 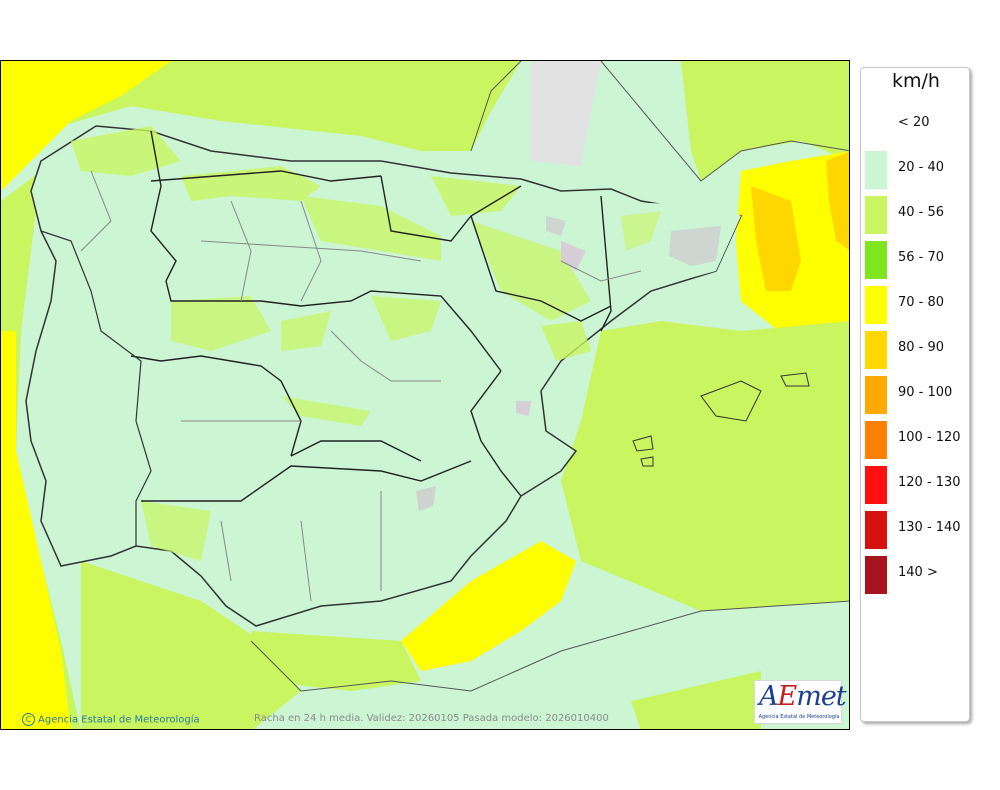 I want to click on island-menorca, so click(x=795, y=379).